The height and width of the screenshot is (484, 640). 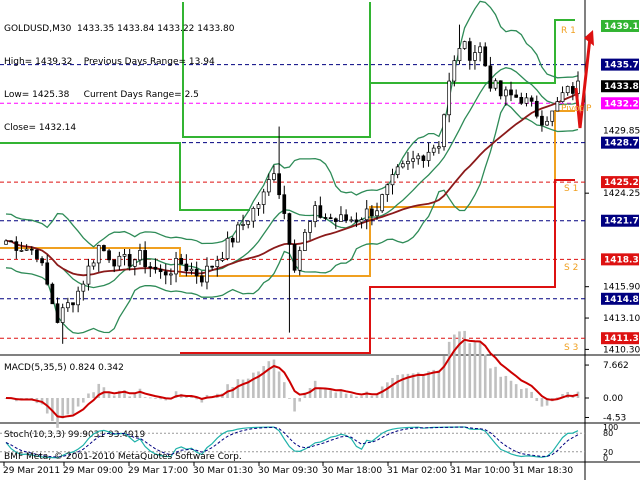 I want to click on price-scale-label: 1413.10, so click(x=621, y=319).